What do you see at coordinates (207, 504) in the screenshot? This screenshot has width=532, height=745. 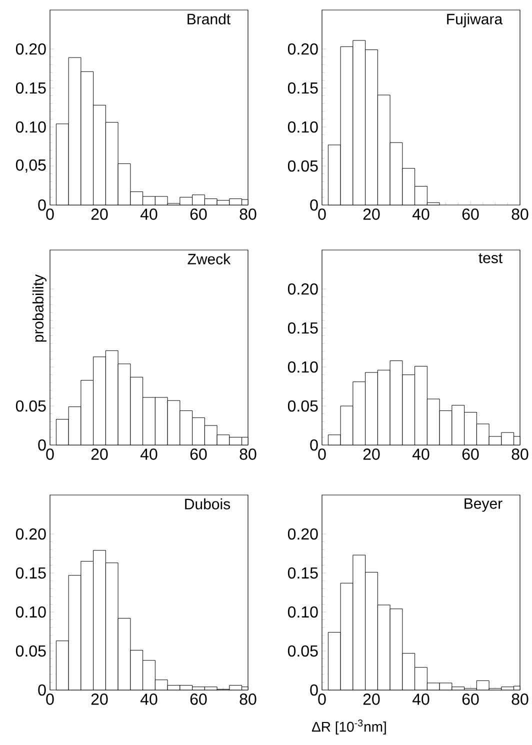 I see `chart-title: Dubois` at bounding box center [207, 504].